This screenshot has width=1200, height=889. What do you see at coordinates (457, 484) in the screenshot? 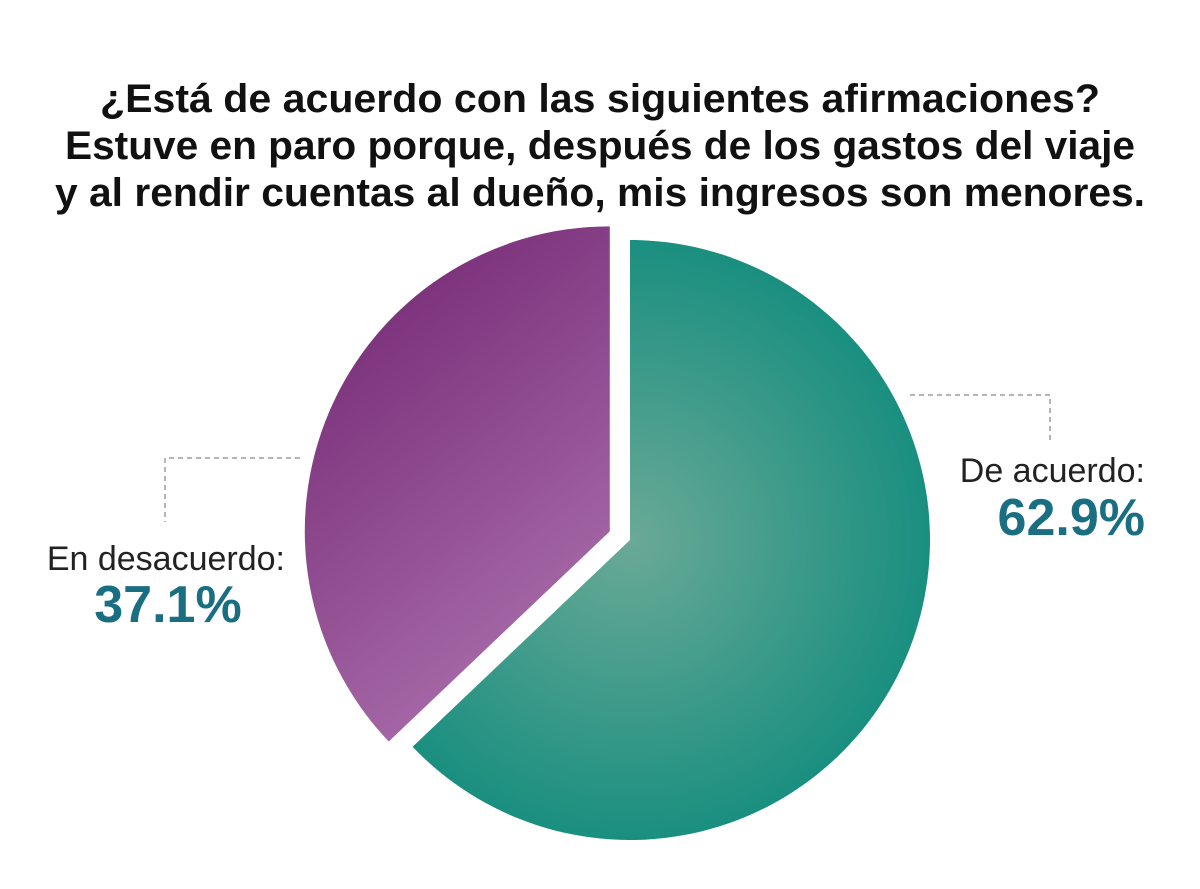
I see `pie-slice-en-desacuerdo` at bounding box center [457, 484].